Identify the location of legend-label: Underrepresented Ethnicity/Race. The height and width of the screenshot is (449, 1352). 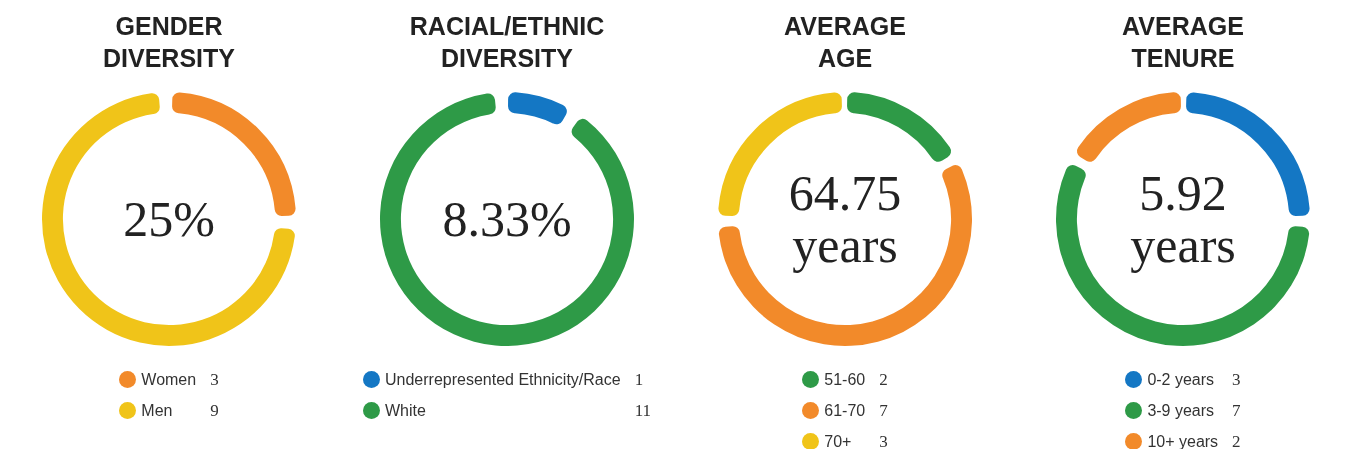
(502, 379).